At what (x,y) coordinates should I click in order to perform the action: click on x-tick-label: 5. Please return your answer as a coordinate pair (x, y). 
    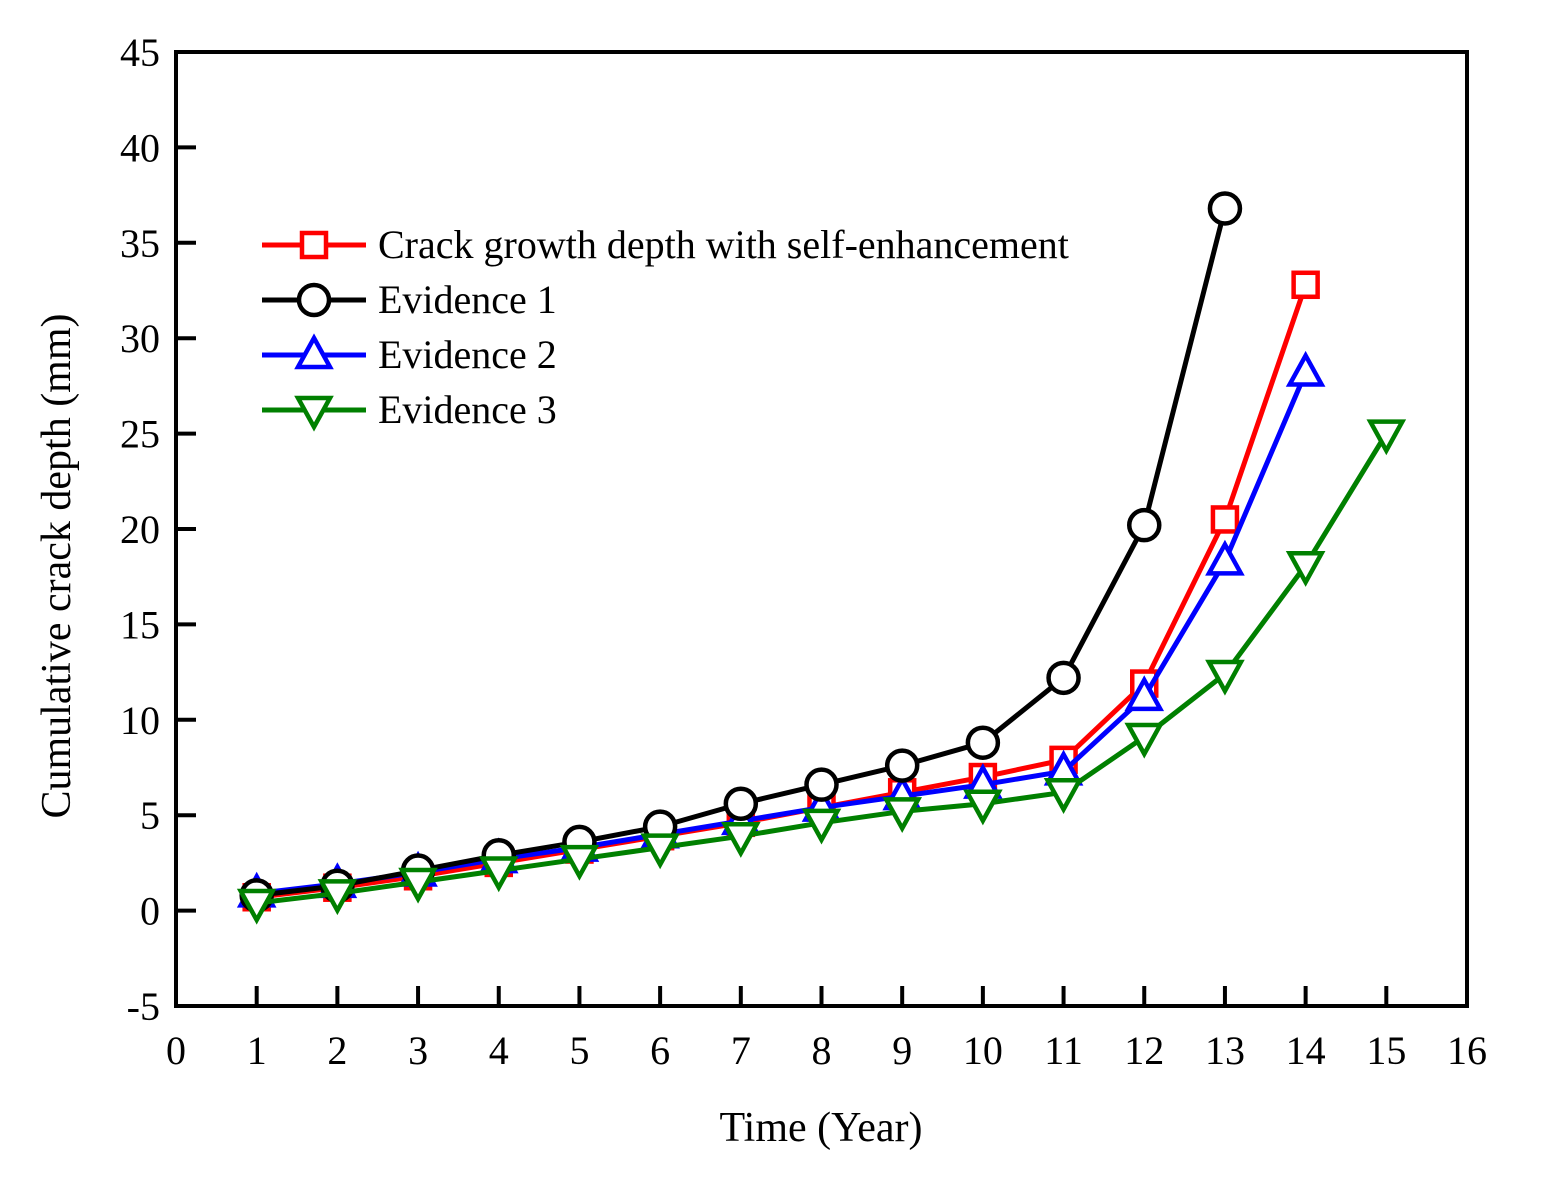
    Looking at the image, I should click on (579, 1050).